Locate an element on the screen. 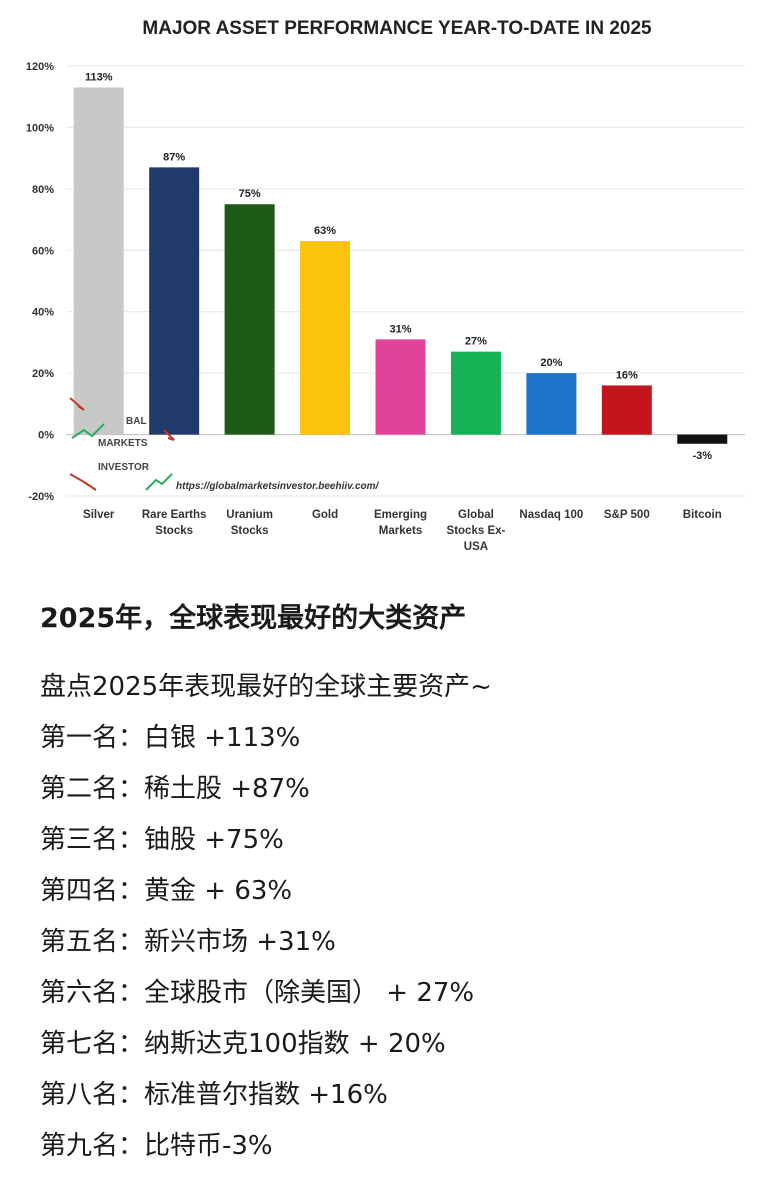  x-category-label: Global is located at coordinates (476, 515).